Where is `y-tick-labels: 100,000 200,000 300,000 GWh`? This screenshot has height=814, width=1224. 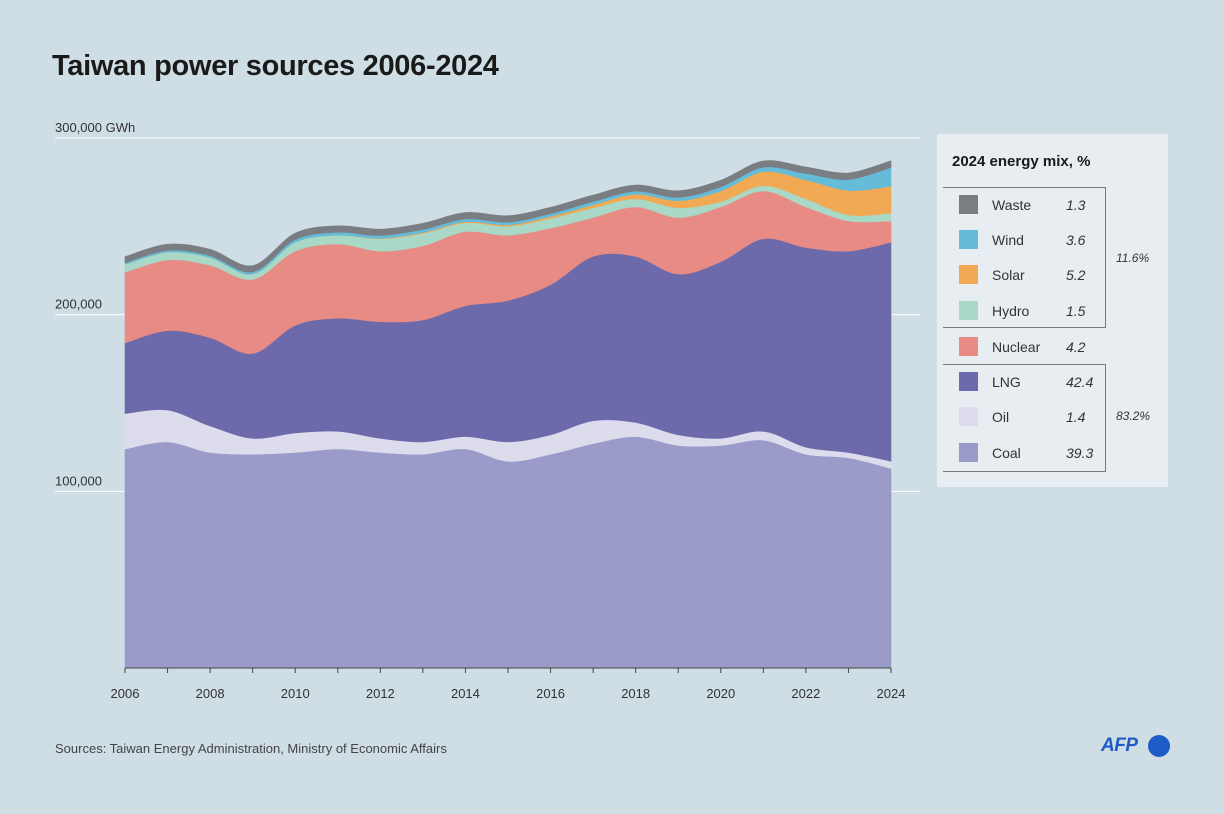 y-tick-labels: 100,000 200,000 300,000 GWh is located at coordinates (95, 304).